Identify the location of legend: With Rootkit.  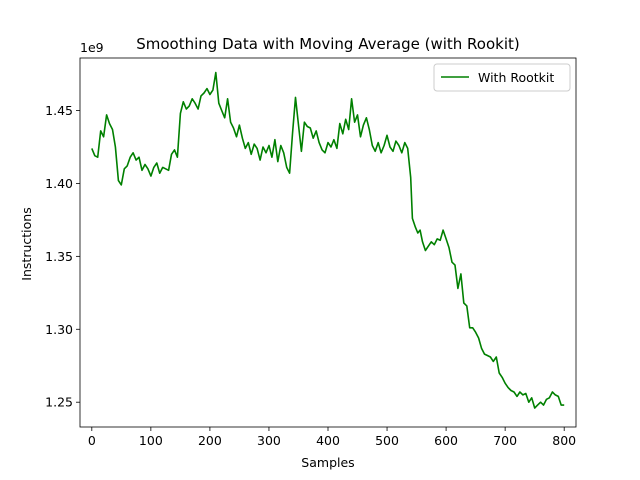
(502, 77).